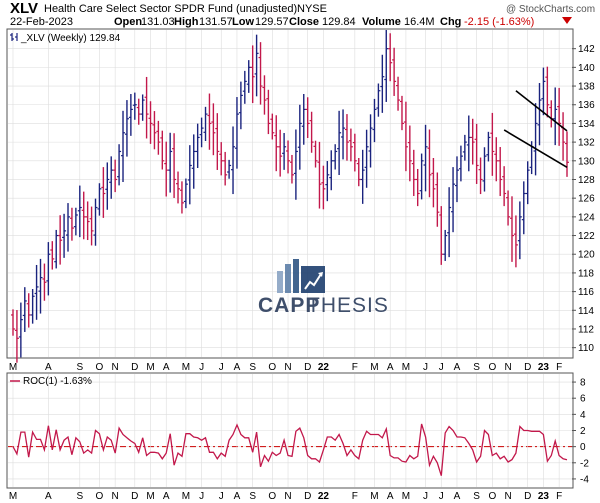  I want to click on price-y-tick-label: 112, so click(586, 329).